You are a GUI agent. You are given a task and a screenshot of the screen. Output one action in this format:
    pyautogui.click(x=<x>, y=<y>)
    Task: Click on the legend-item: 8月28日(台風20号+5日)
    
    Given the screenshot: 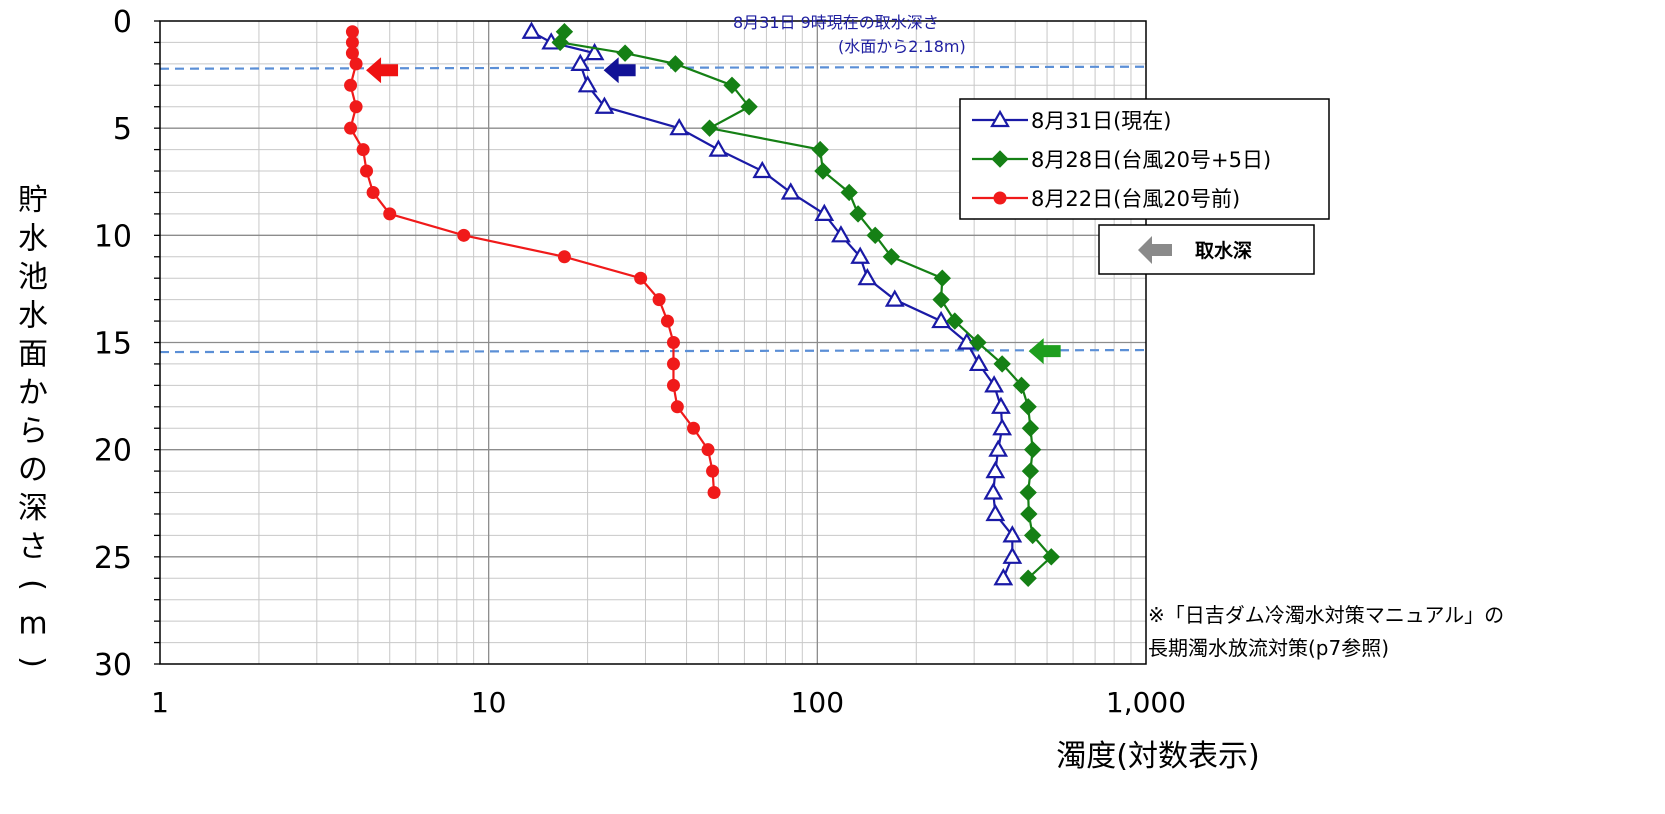 What is the action you would take?
    pyautogui.click(x=1121, y=160)
    